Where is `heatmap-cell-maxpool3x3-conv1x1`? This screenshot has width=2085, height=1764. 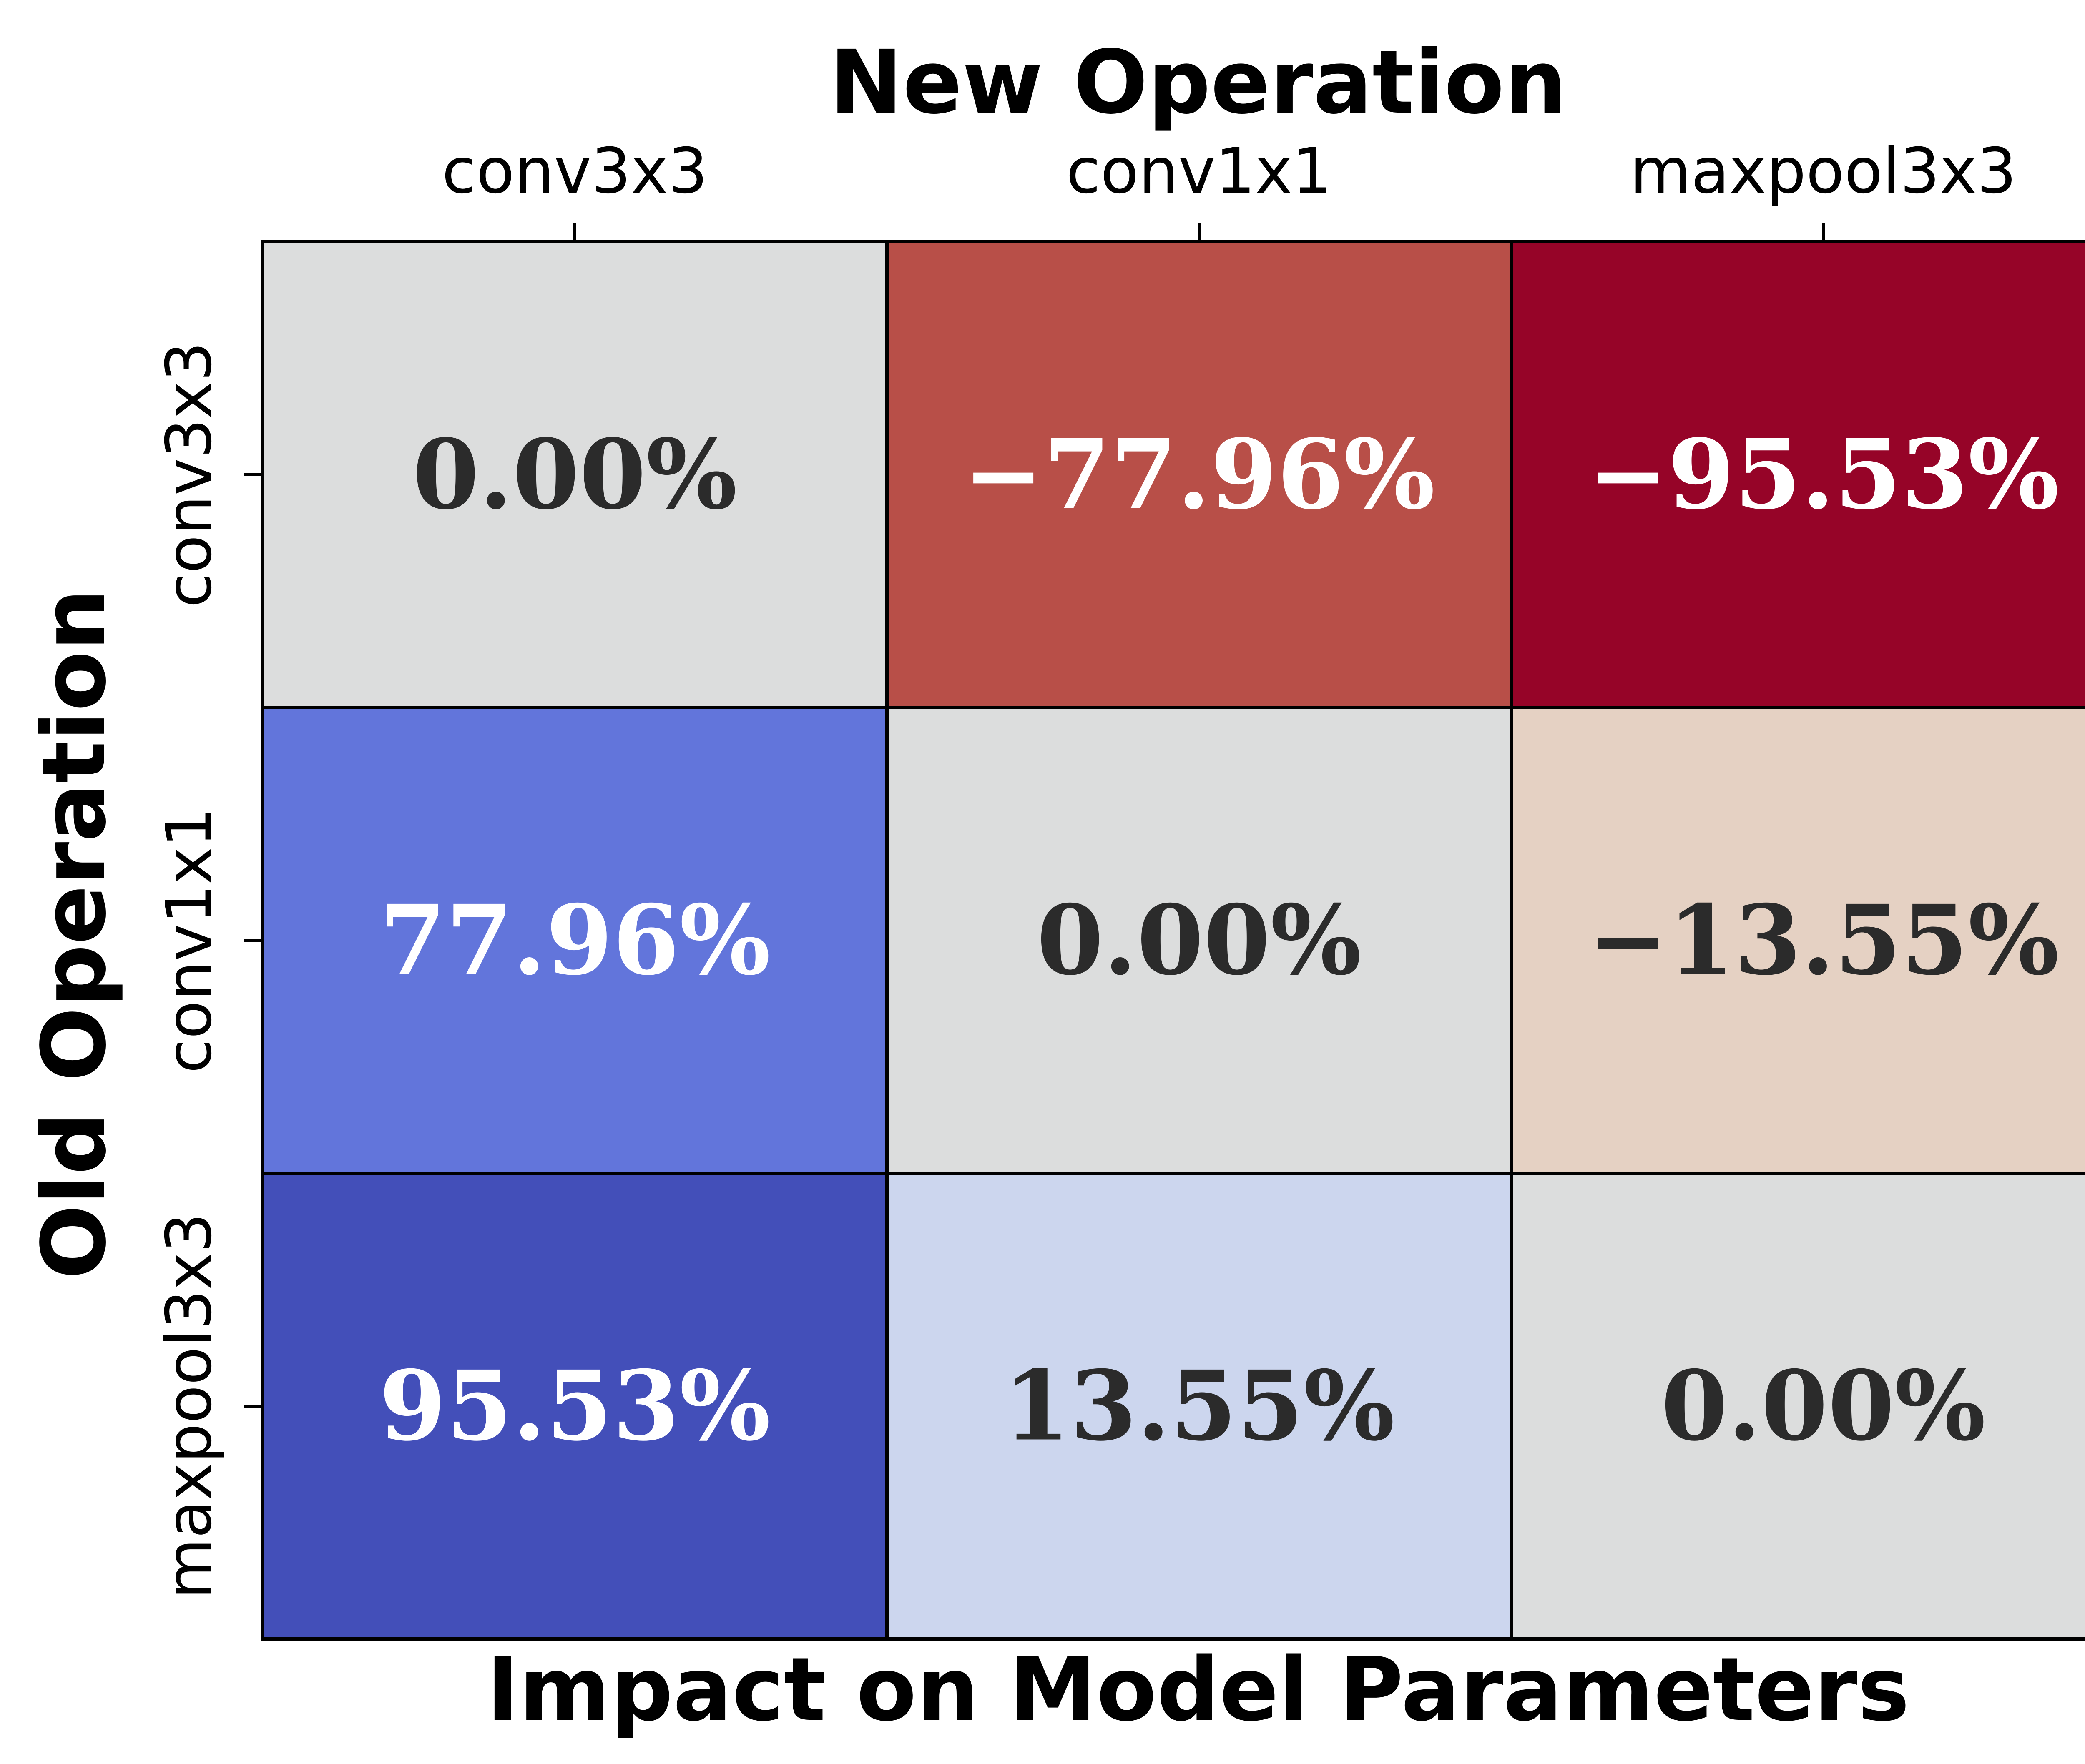
heatmap-cell-maxpool3x3-conv1x1 is located at coordinates (1199, 1406).